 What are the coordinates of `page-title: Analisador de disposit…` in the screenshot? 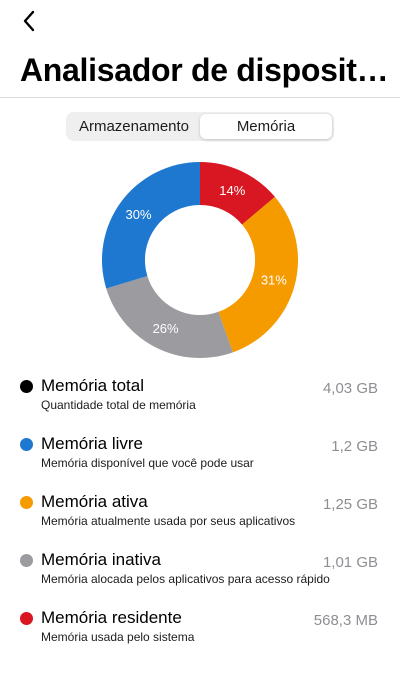 It's located at (204, 70).